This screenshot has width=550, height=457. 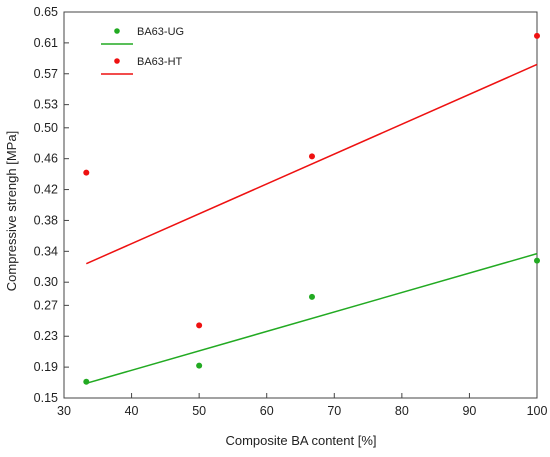 I want to click on x-tick-label: 70, so click(x=334, y=411).